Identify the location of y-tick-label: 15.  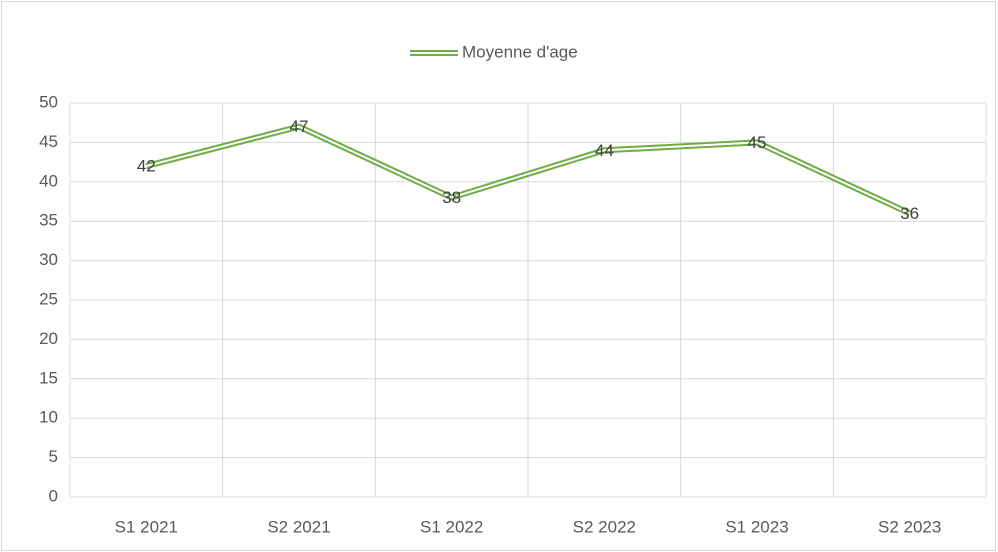
(48, 377).